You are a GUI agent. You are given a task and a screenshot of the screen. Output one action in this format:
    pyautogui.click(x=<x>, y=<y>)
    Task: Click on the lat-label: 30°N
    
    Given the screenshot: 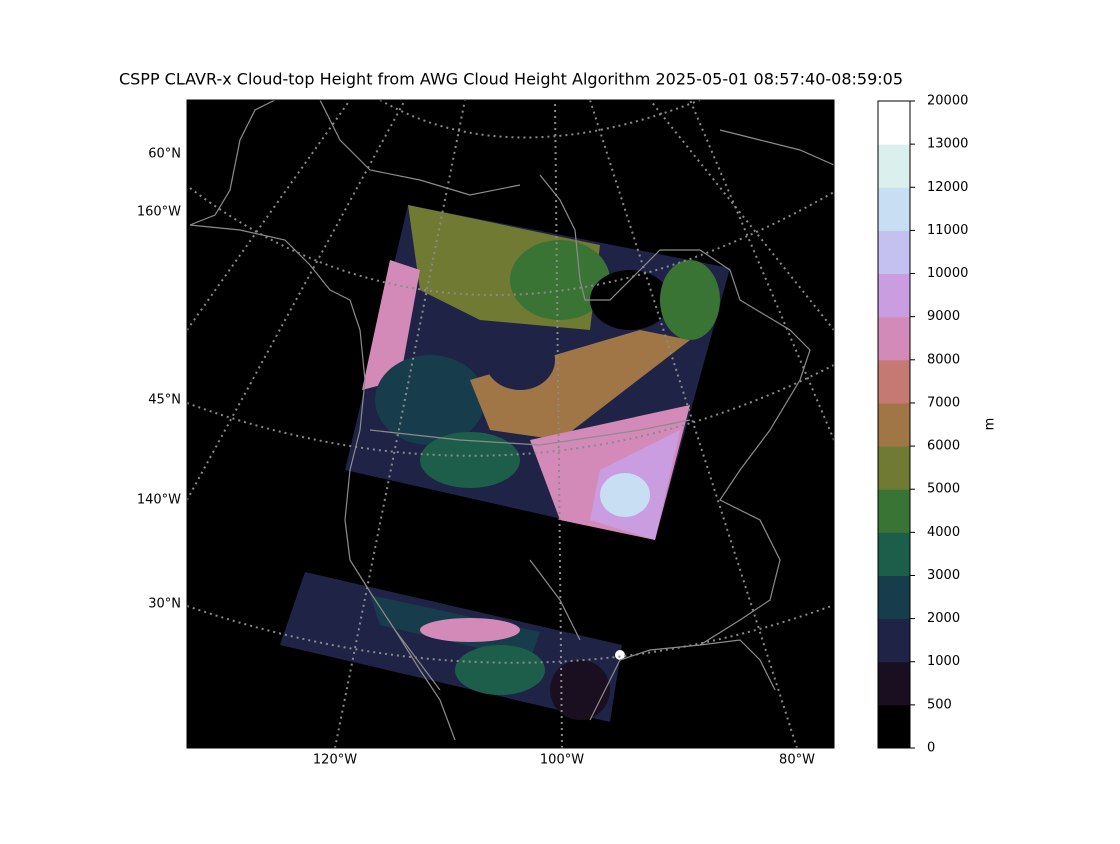 What is the action you would take?
    pyautogui.click(x=164, y=604)
    